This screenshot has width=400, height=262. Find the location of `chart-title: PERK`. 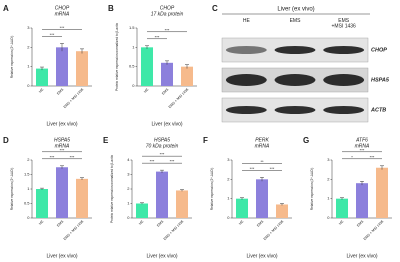

chart-title: PERK is located at coordinates (262, 140).